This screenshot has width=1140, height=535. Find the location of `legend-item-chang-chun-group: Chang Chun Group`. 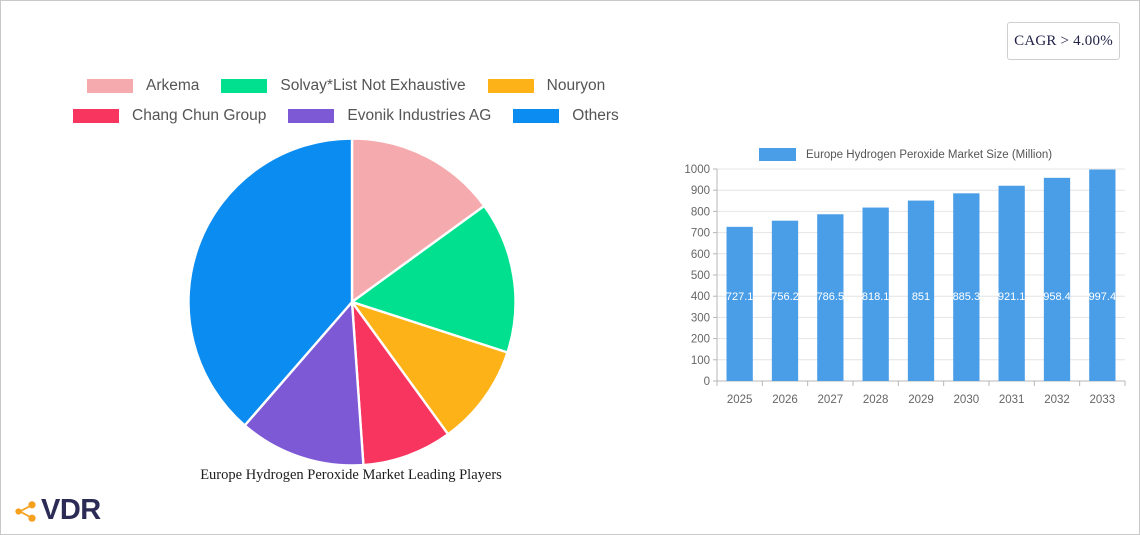

legend-item-chang-chun-group: Chang Chun Group is located at coordinates (169, 116).